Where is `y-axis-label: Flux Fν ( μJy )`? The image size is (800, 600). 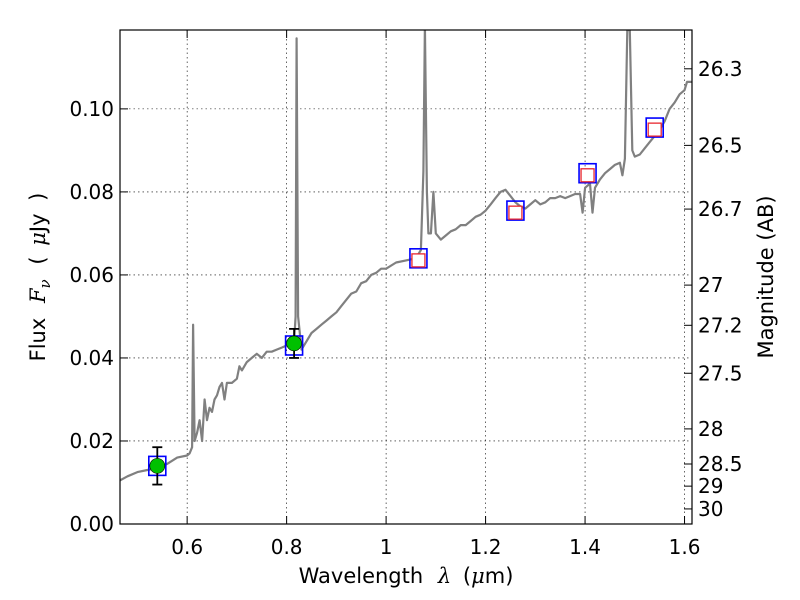
y-axis-label: Flux Fν ( μJy ) is located at coordinates (40, 277).